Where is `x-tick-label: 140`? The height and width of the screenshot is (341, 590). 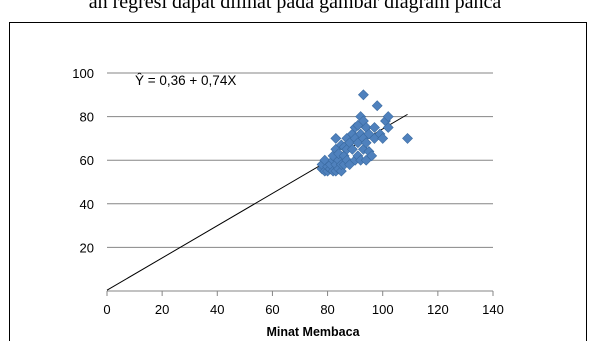
x-tick-label: 140 is located at coordinates (493, 309).